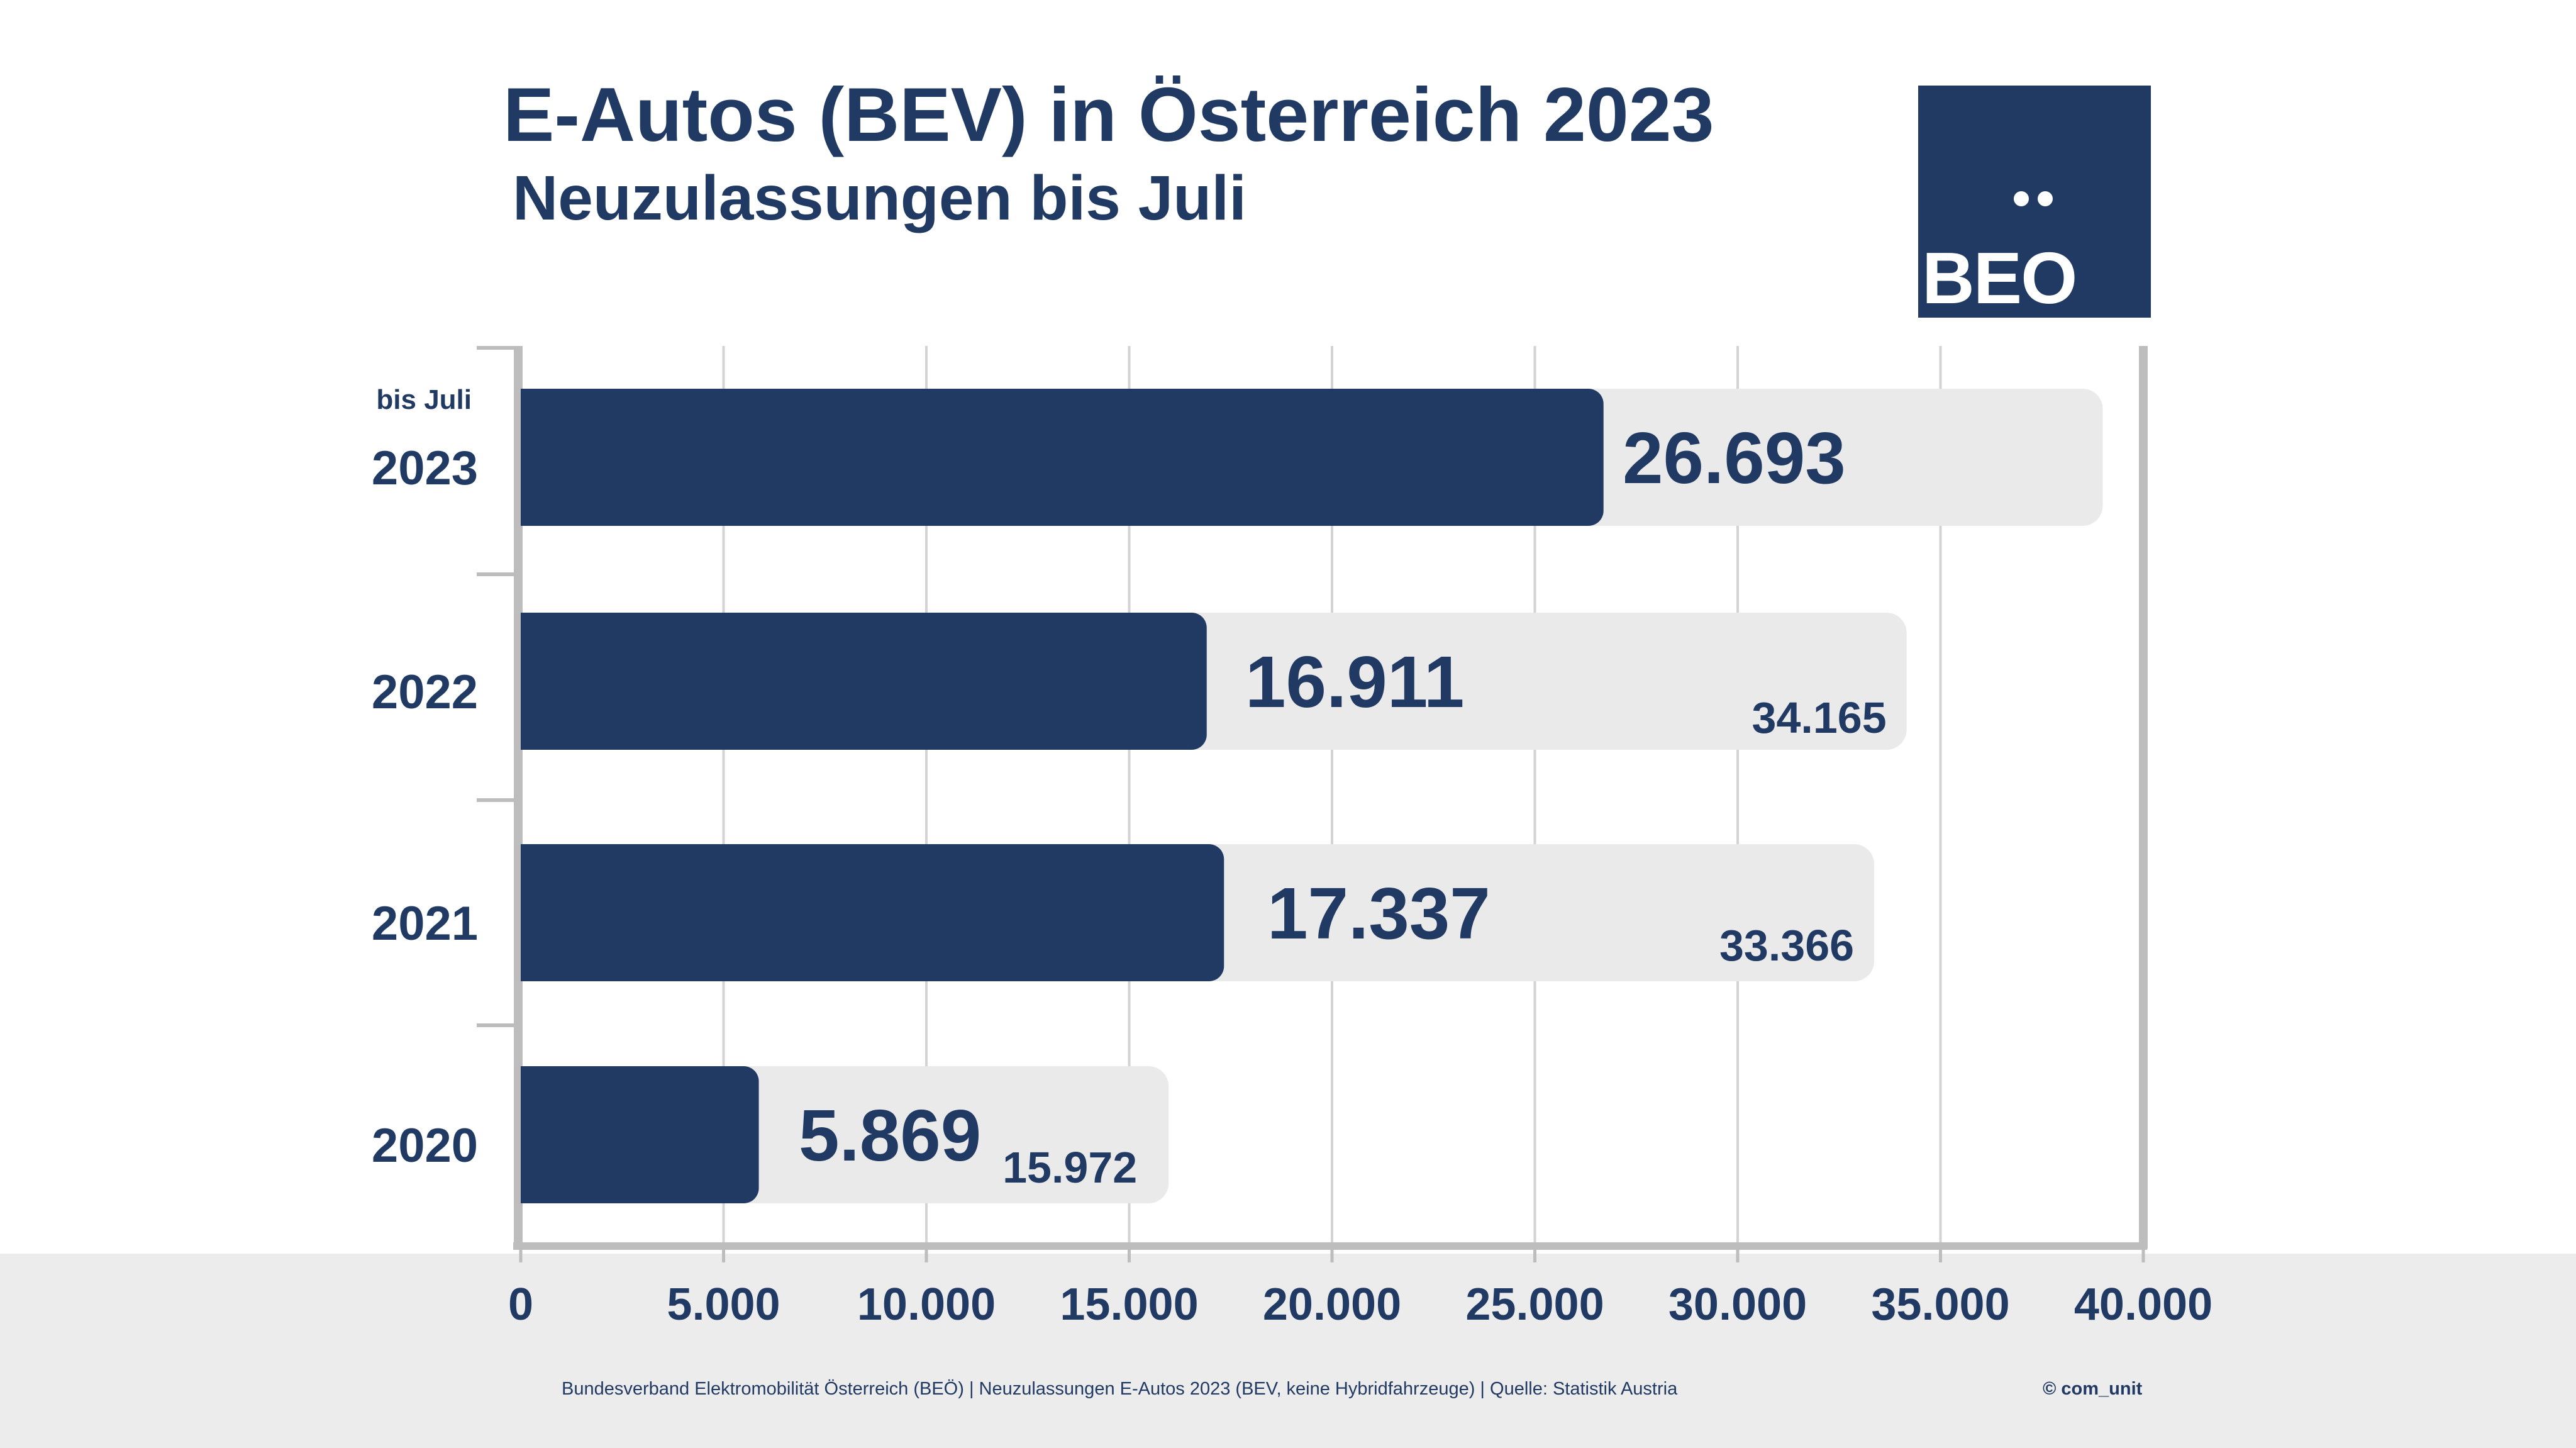 This screenshot has height=1448, width=2576. Describe the element at coordinates (1737, 1304) in the screenshot. I see `x-tick-label: 30.000` at that location.